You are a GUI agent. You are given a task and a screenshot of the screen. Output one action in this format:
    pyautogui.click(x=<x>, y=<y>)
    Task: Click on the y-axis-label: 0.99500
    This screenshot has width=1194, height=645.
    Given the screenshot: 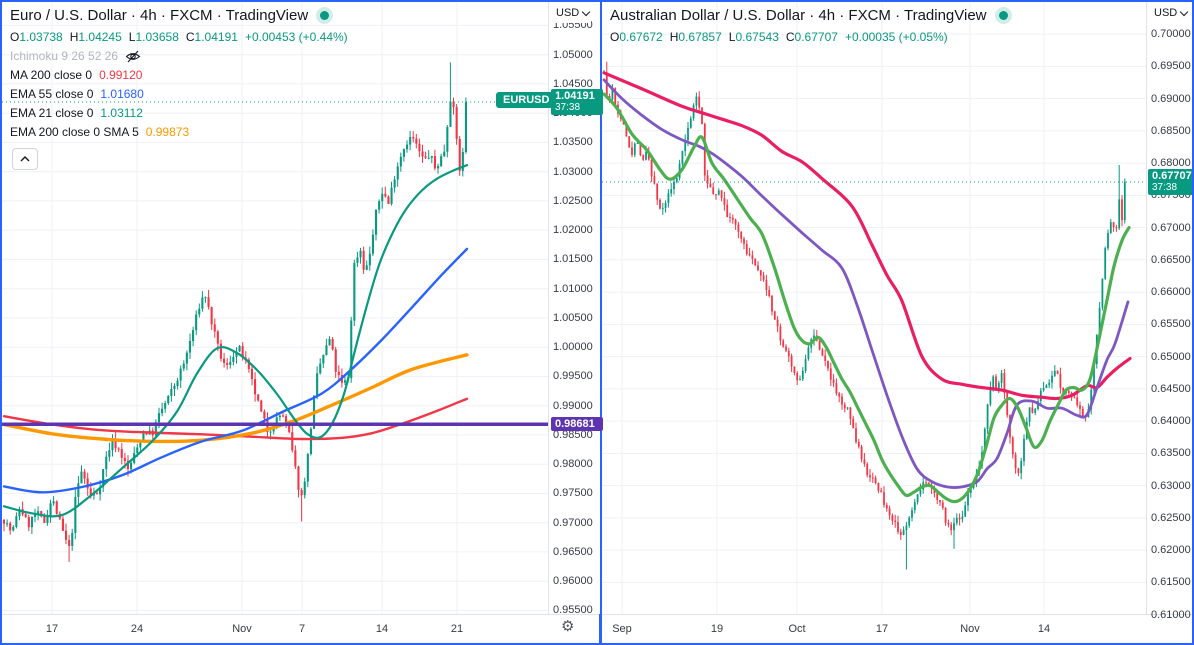 What is the action you would take?
    pyautogui.click(x=573, y=376)
    